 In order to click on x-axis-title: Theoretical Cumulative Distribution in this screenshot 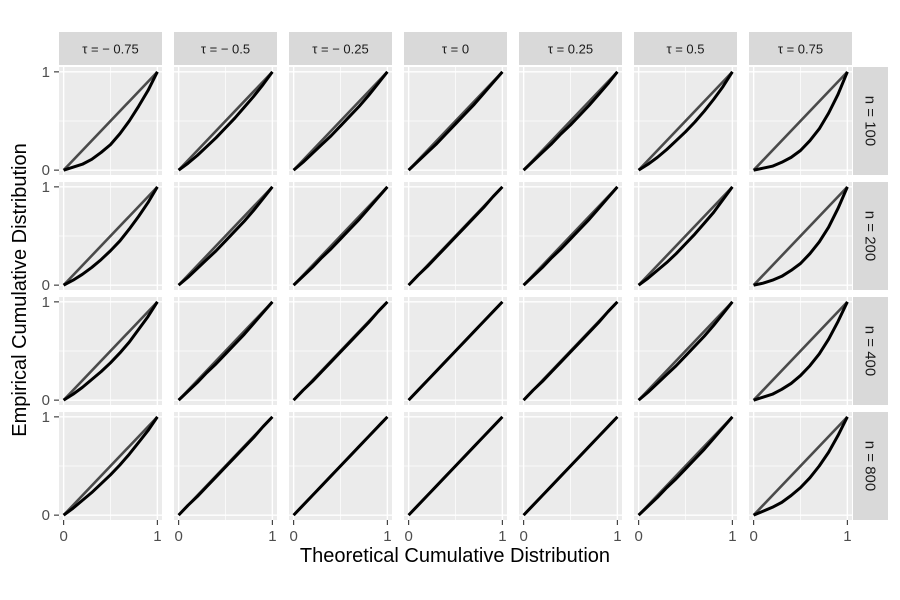, I will do `click(455, 556)`.